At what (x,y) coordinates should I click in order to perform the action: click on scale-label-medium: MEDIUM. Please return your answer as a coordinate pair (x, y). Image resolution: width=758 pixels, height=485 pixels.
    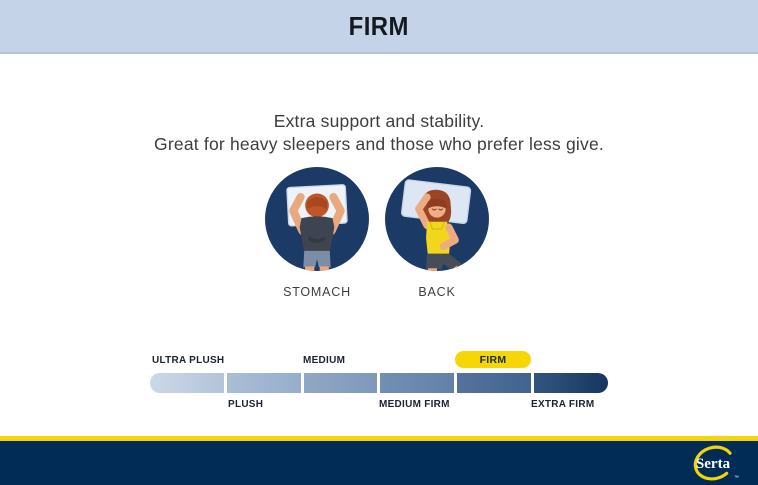
    Looking at the image, I should click on (324, 360).